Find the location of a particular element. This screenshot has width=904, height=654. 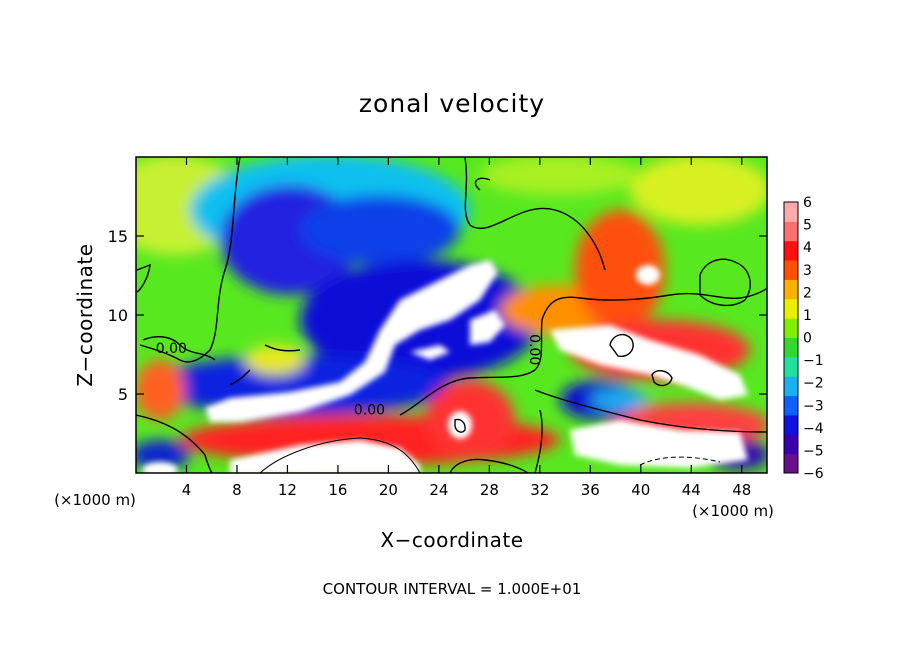

colorbar-tick-label: −4 is located at coordinates (813, 429).